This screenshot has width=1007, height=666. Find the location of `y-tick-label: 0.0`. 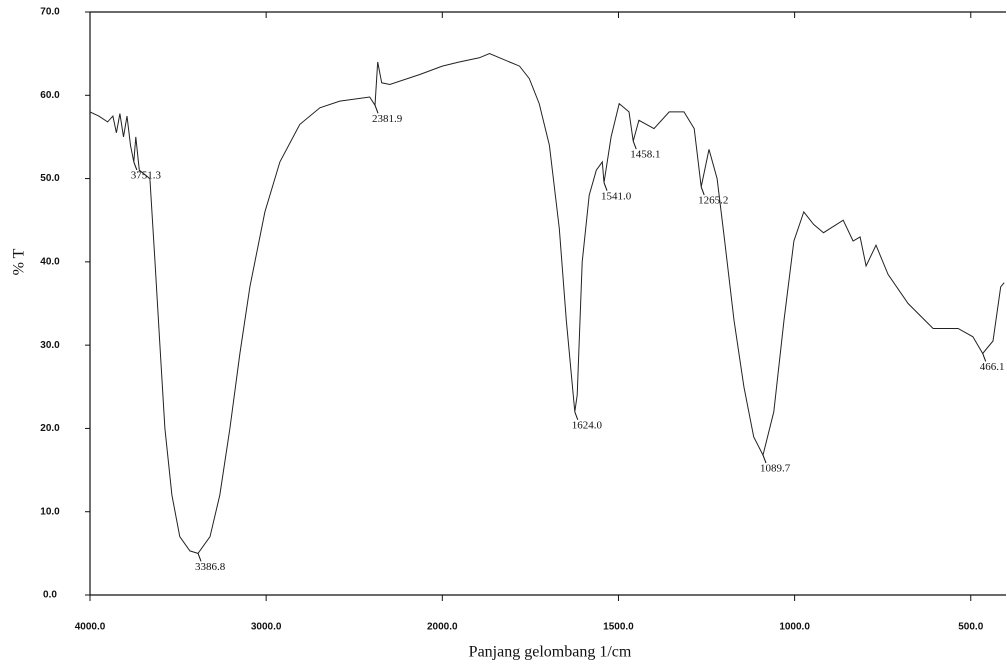

y-tick-label: 0.0 is located at coordinates (50, 595).